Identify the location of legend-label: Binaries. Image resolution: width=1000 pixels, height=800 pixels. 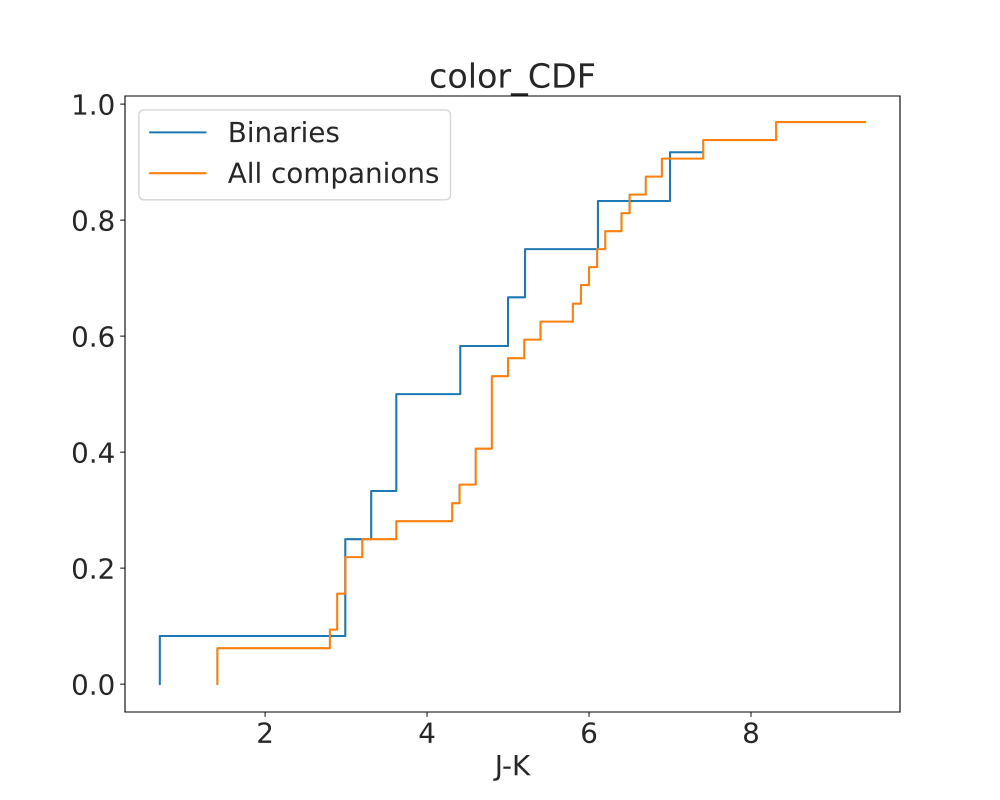
(284, 131).